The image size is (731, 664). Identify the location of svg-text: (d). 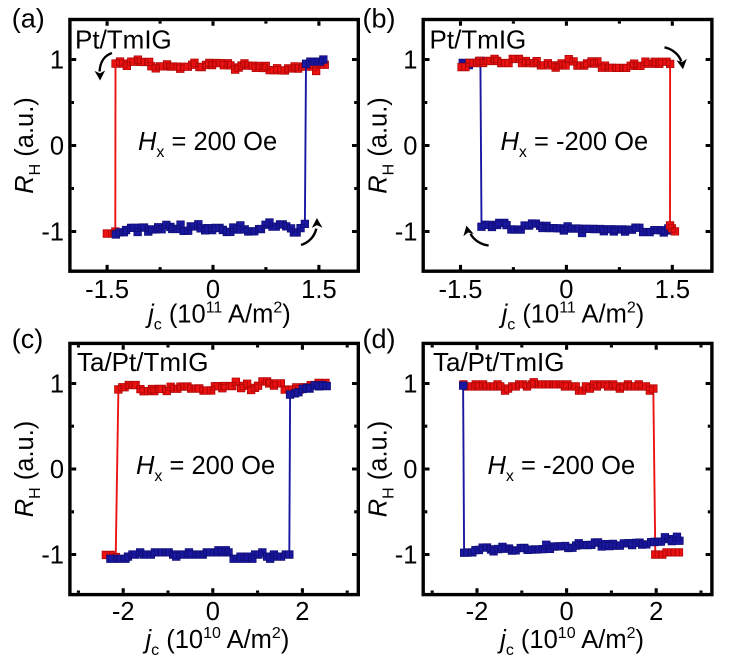
(379, 339).